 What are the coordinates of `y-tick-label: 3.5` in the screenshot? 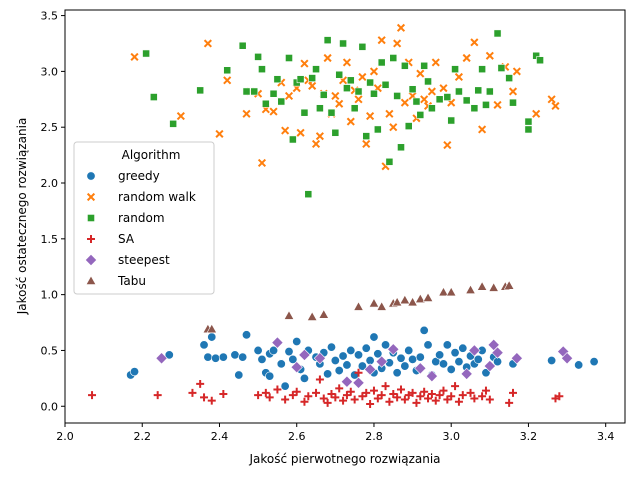 It's located at (50, 16).